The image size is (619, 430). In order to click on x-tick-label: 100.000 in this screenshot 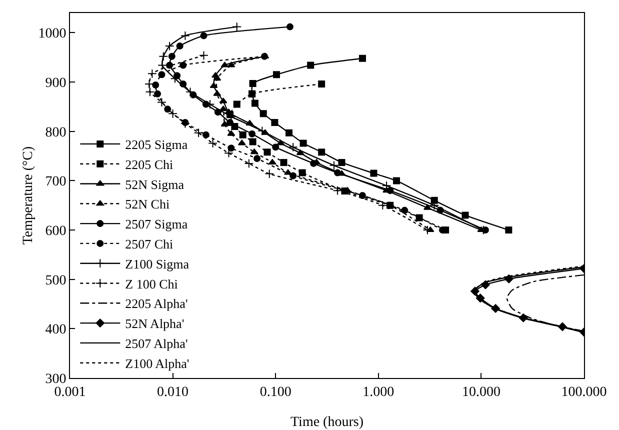, I will do `click(584, 392)`.